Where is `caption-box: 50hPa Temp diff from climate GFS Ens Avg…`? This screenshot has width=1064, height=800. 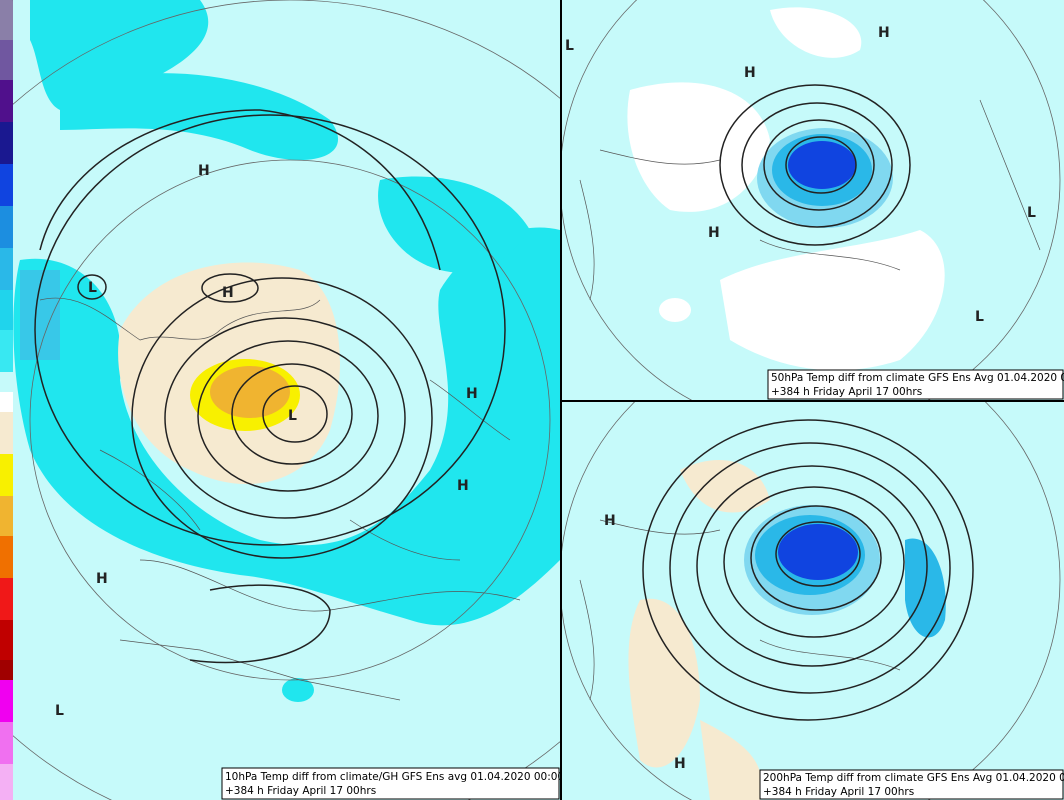 caption-box: 50hPa Temp diff from climate GFS Ens Avg… is located at coordinates (915, 384).